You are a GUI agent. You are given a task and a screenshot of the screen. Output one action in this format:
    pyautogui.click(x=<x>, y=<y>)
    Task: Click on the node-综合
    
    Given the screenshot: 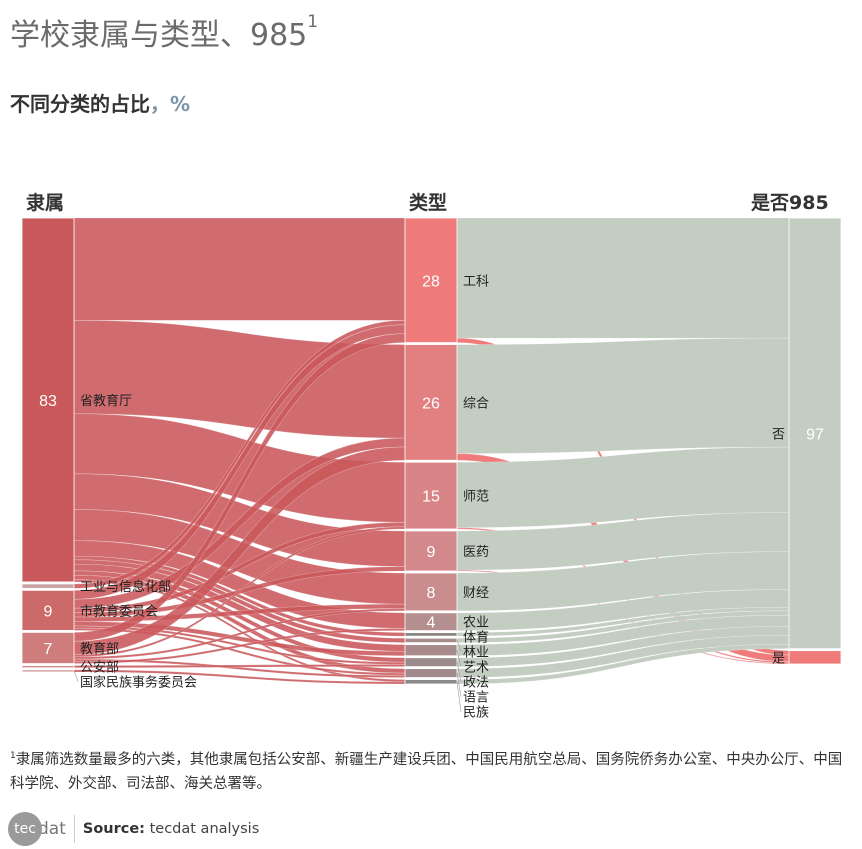 What is the action you would take?
    pyautogui.click(x=431, y=402)
    